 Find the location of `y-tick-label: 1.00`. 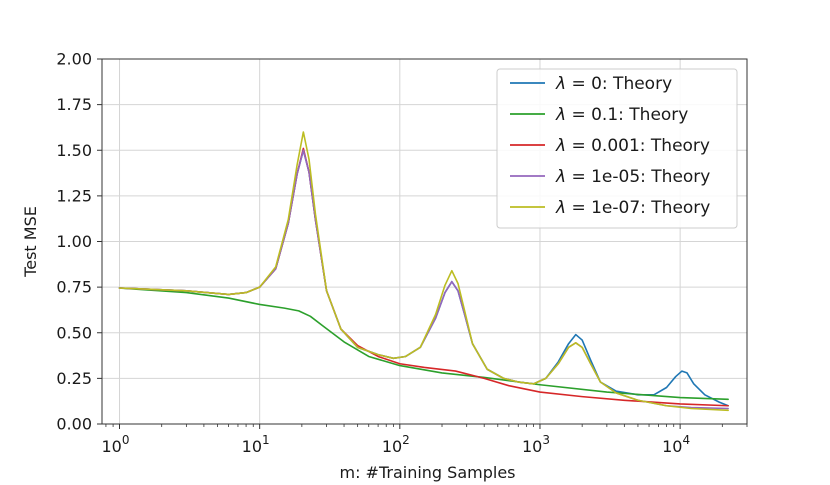

y-tick-label: 1.00 is located at coordinates (74, 241).